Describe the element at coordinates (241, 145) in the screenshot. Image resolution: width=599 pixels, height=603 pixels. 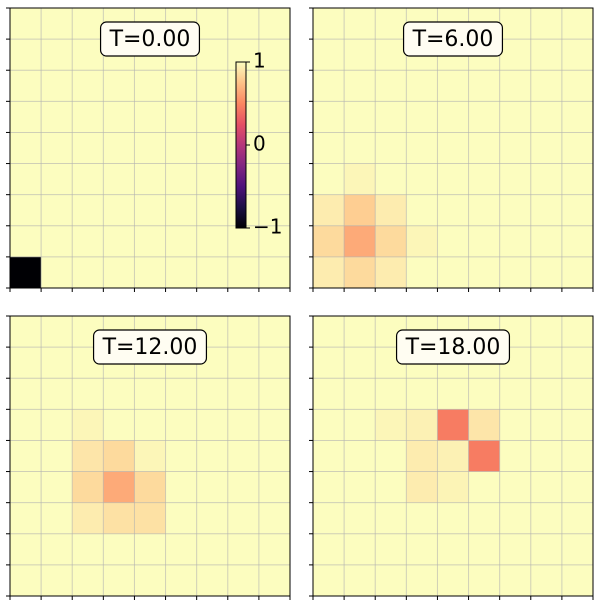
I see `colorbar` at that location.